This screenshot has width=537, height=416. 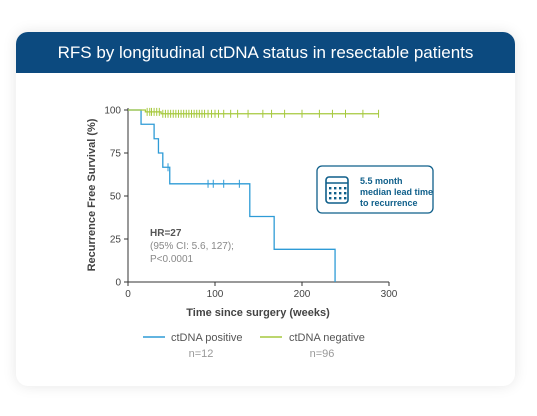 What do you see at coordinates (207, 338) in the screenshot?
I see `legend-label-positive: ctDNA positive` at bounding box center [207, 338].